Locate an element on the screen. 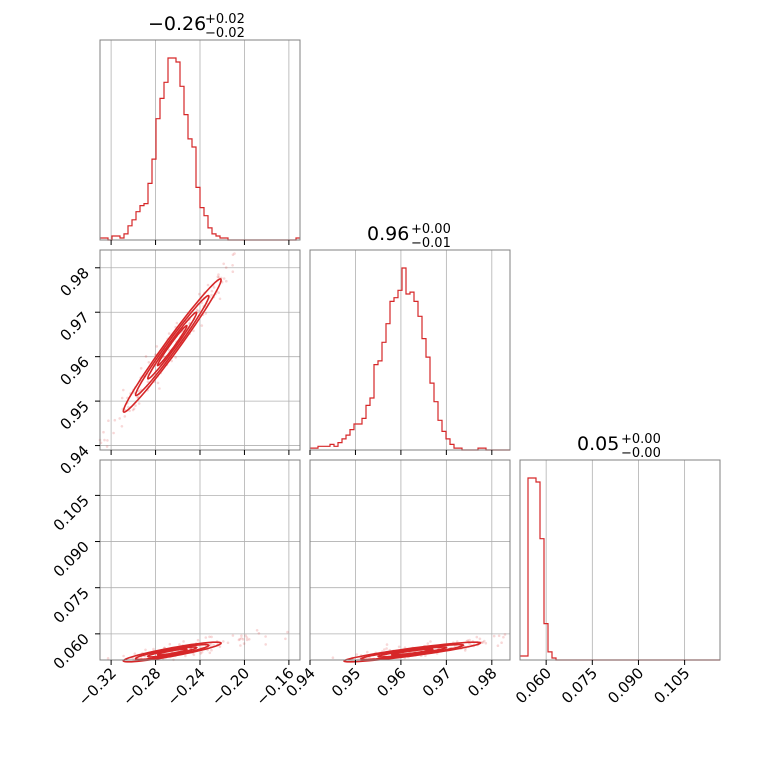 This screenshot has height=760, width=760. y-tick-label: 0.105 is located at coordinates (71, 513).